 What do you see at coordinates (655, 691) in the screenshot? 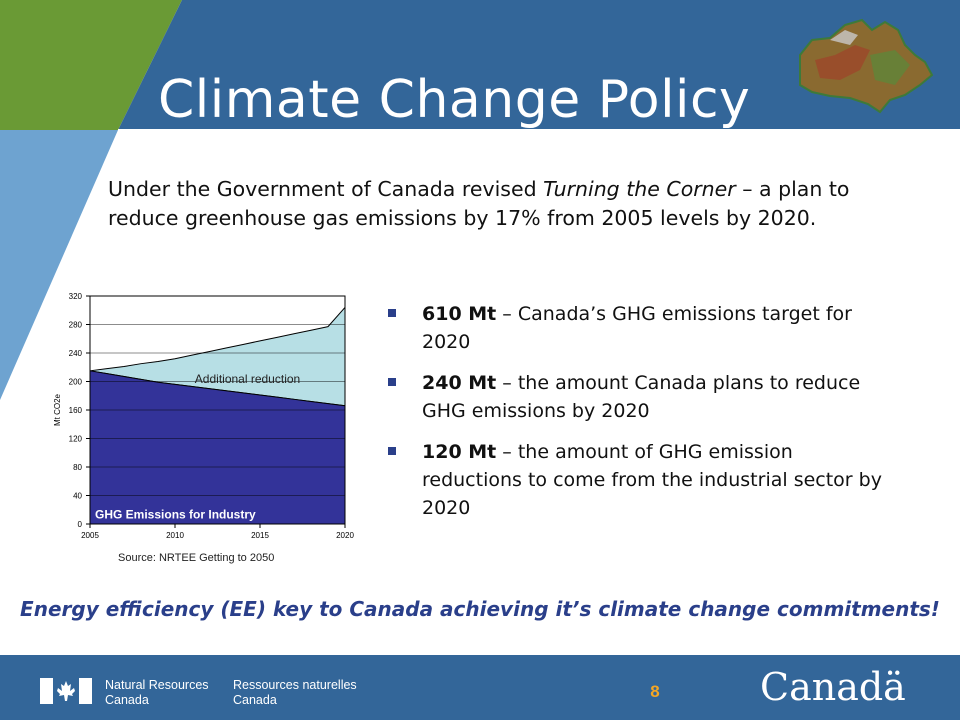
I see `page-number: 8` at bounding box center [655, 691].